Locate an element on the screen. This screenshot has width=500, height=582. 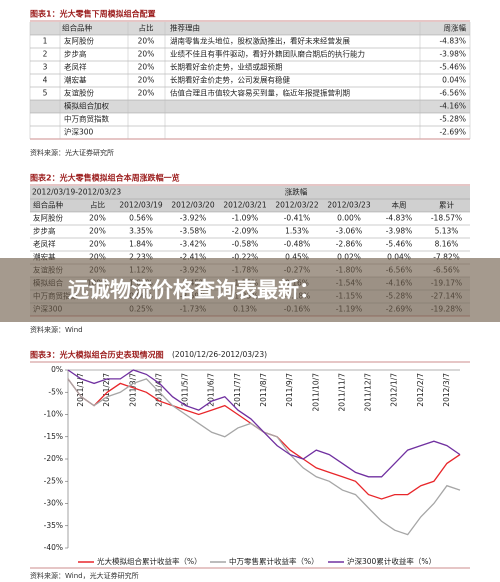
period-header: 2012/03/19-2012/03/23 is located at coordinates (76, 192).